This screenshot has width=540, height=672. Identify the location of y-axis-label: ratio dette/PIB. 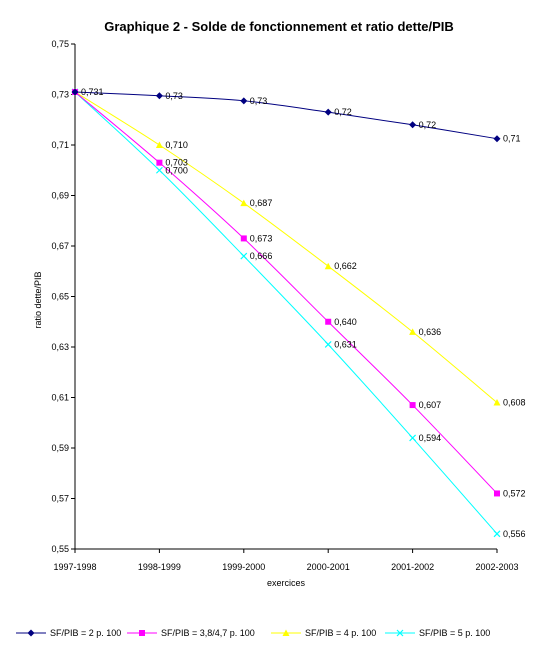
(38, 299).